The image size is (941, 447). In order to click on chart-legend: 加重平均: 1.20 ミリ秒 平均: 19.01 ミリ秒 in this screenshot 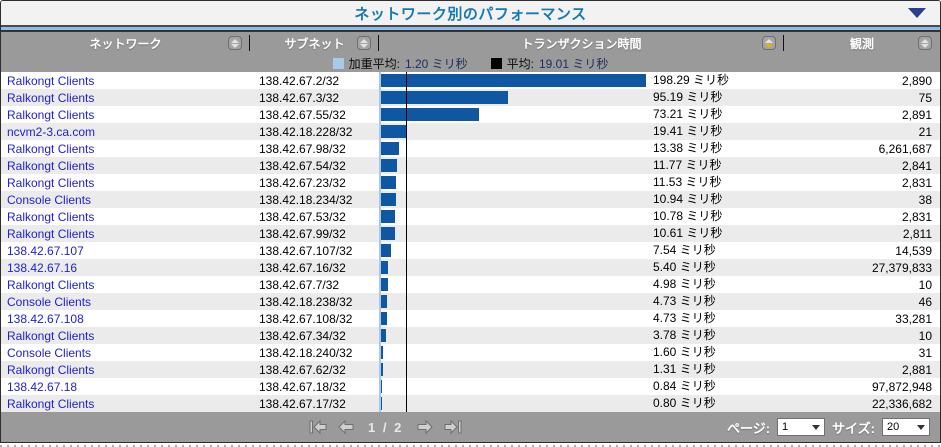, I will do `click(470, 63)`.